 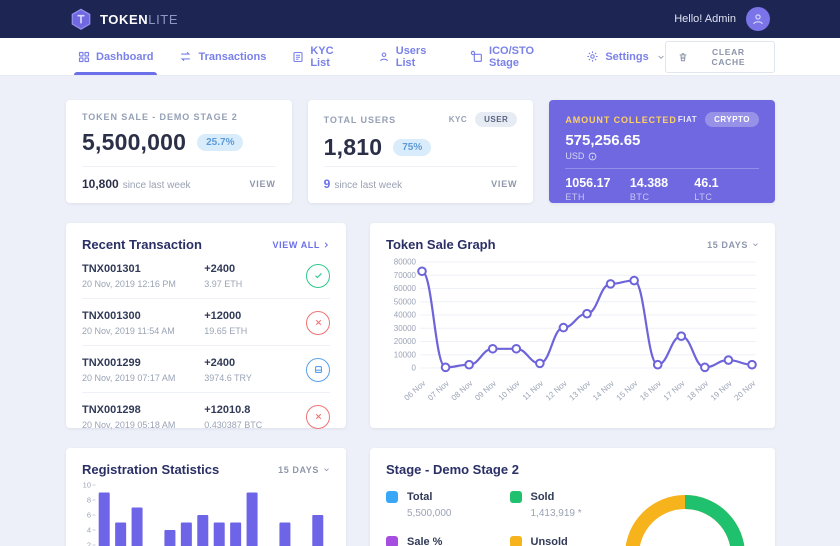 I want to click on total-users-percent-badge: 75%, so click(x=412, y=147).